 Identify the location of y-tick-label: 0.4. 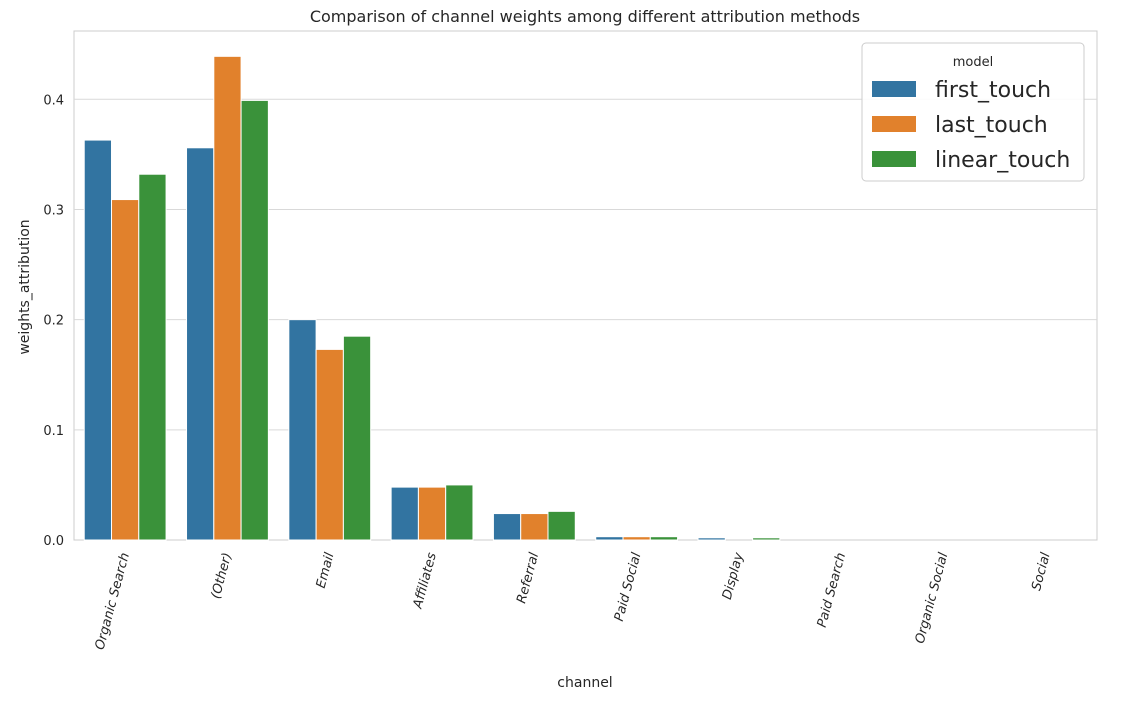
(53, 100).